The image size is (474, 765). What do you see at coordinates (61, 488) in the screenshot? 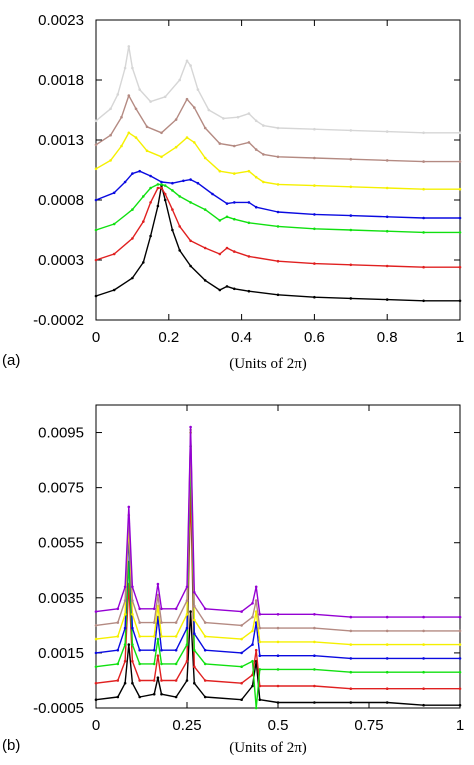
I see `y-tick-label: 0.0075` at bounding box center [61, 488].